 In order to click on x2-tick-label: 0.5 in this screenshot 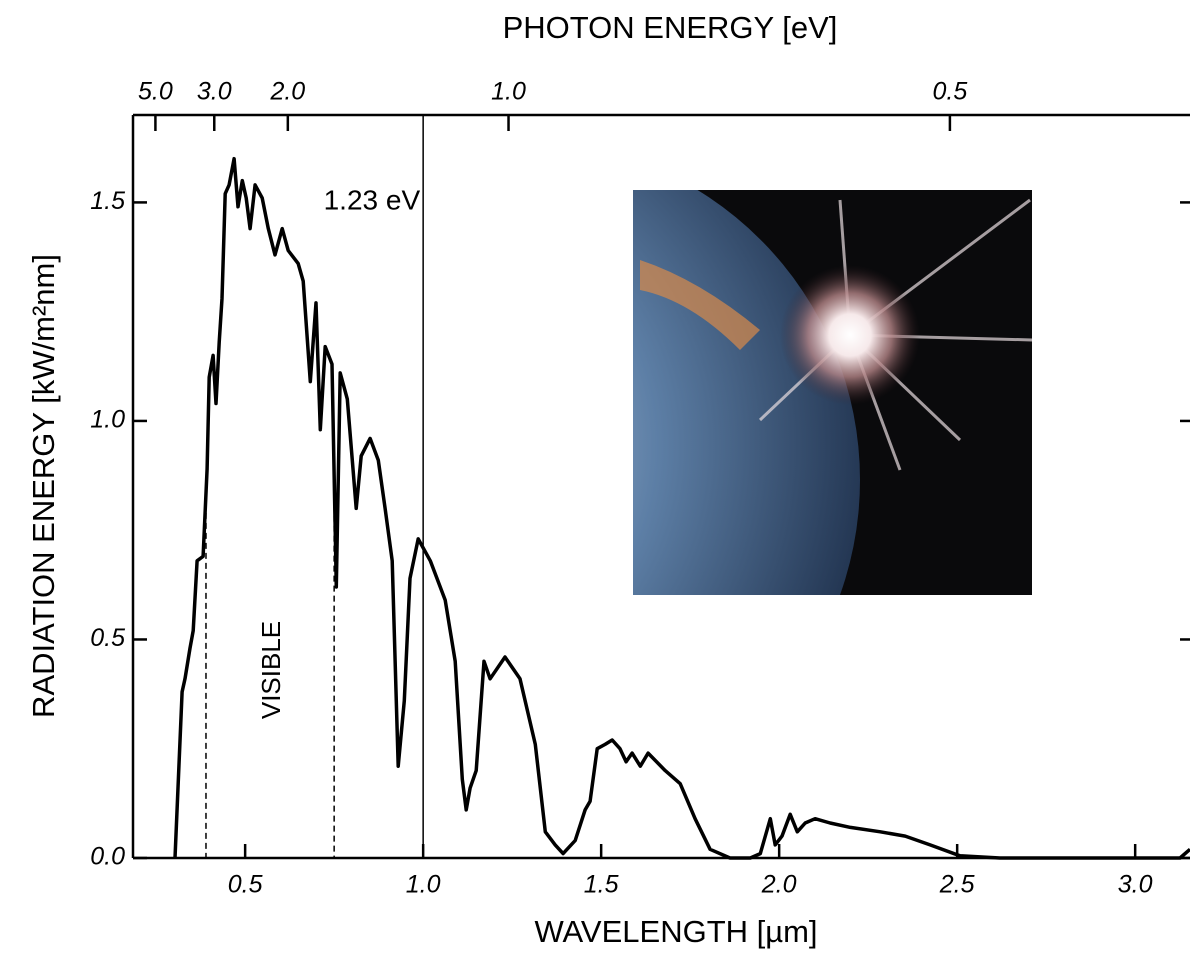, I will do `click(950, 92)`.